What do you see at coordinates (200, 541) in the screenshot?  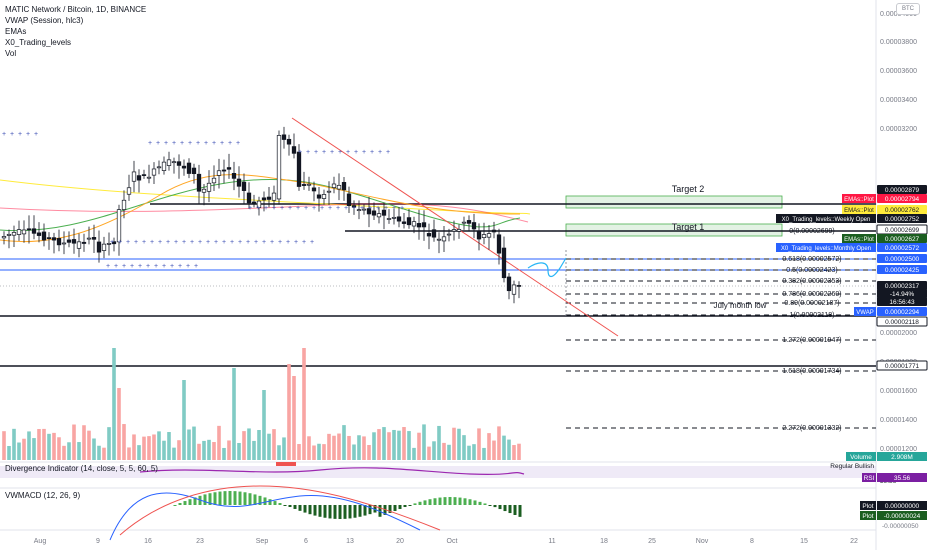 I see `time-axis-label: 23` at bounding box center [200, 541].